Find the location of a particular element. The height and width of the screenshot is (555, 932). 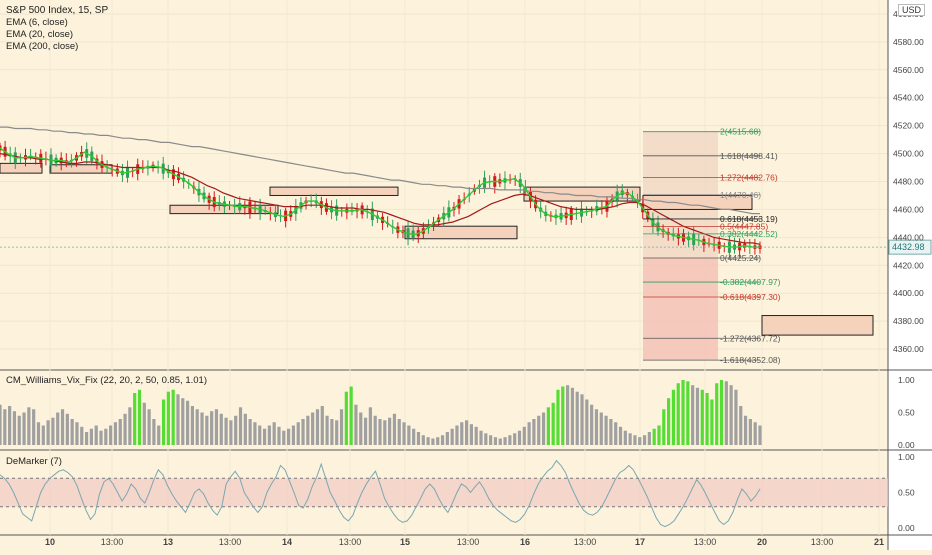

ema6-line is located at coordinates (380, 197).